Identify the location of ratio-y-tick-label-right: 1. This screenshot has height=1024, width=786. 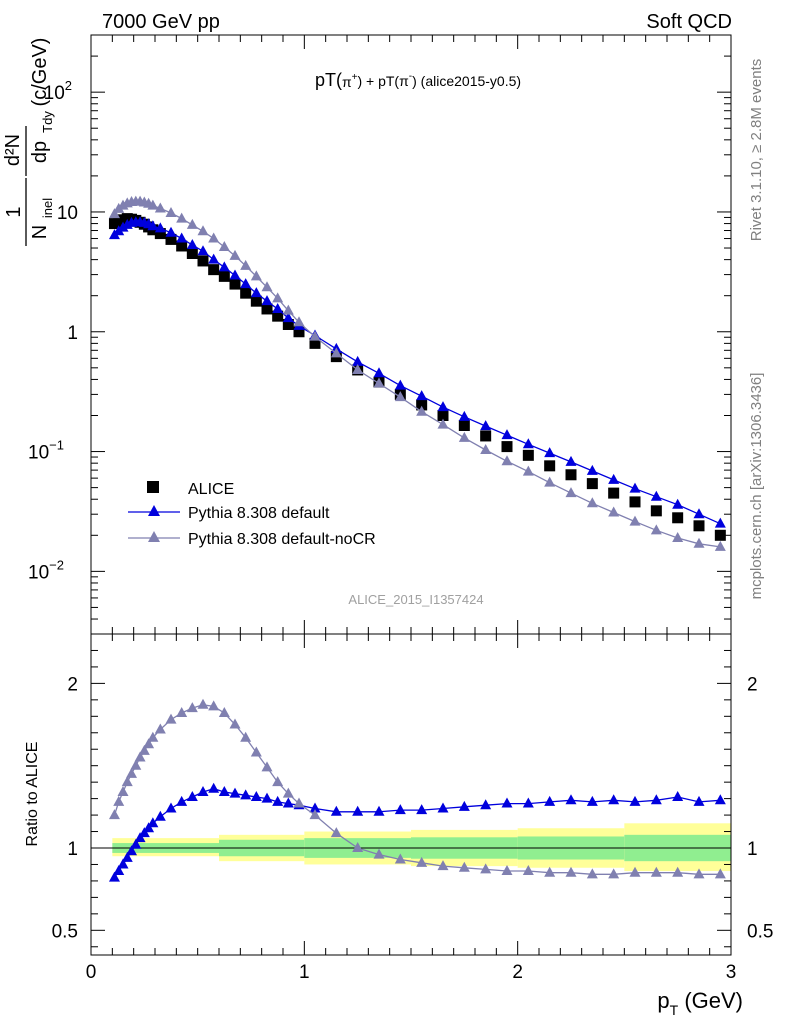
(752, 849).